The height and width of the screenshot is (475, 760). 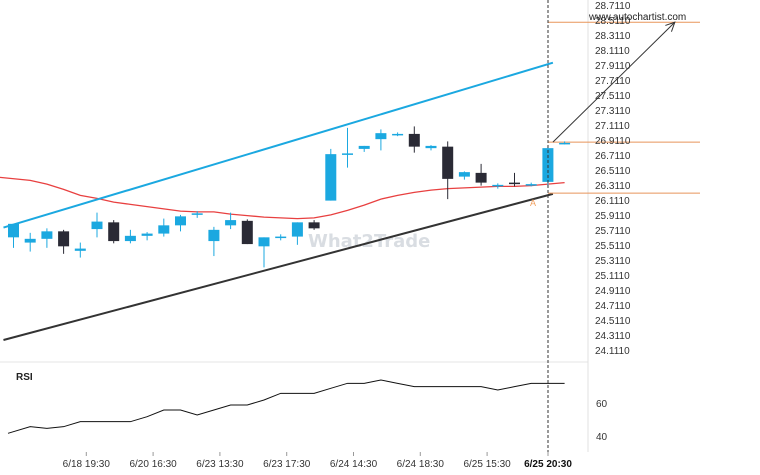 I want to click on x-tick-label: 6/20 16:30, so click(x=153, y=464).